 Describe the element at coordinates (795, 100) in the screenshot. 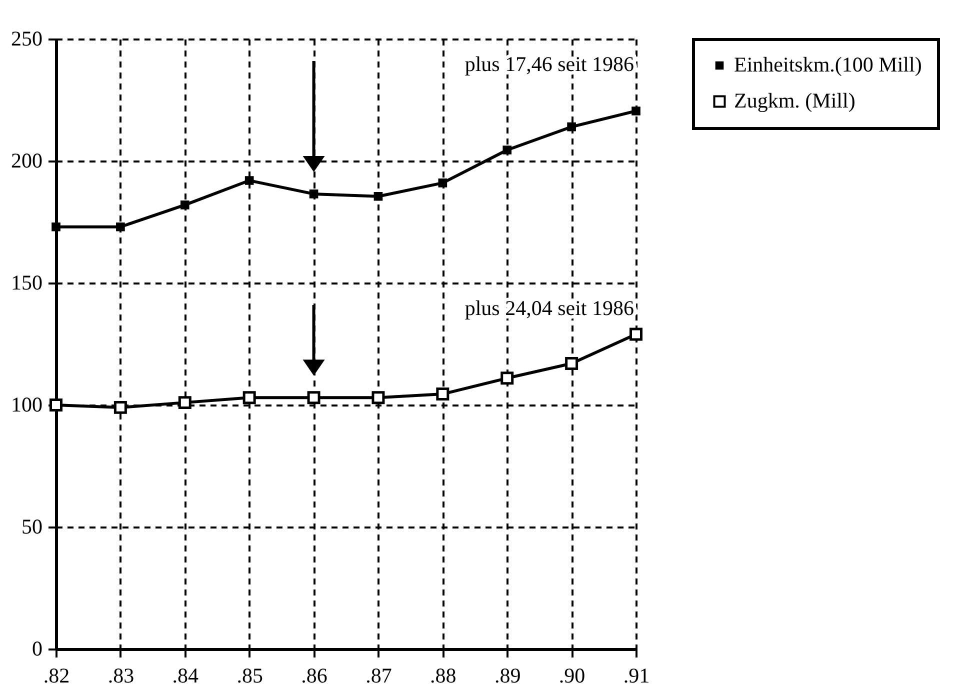

I see `legend-label: Zugkm. (Mill)` at that location.